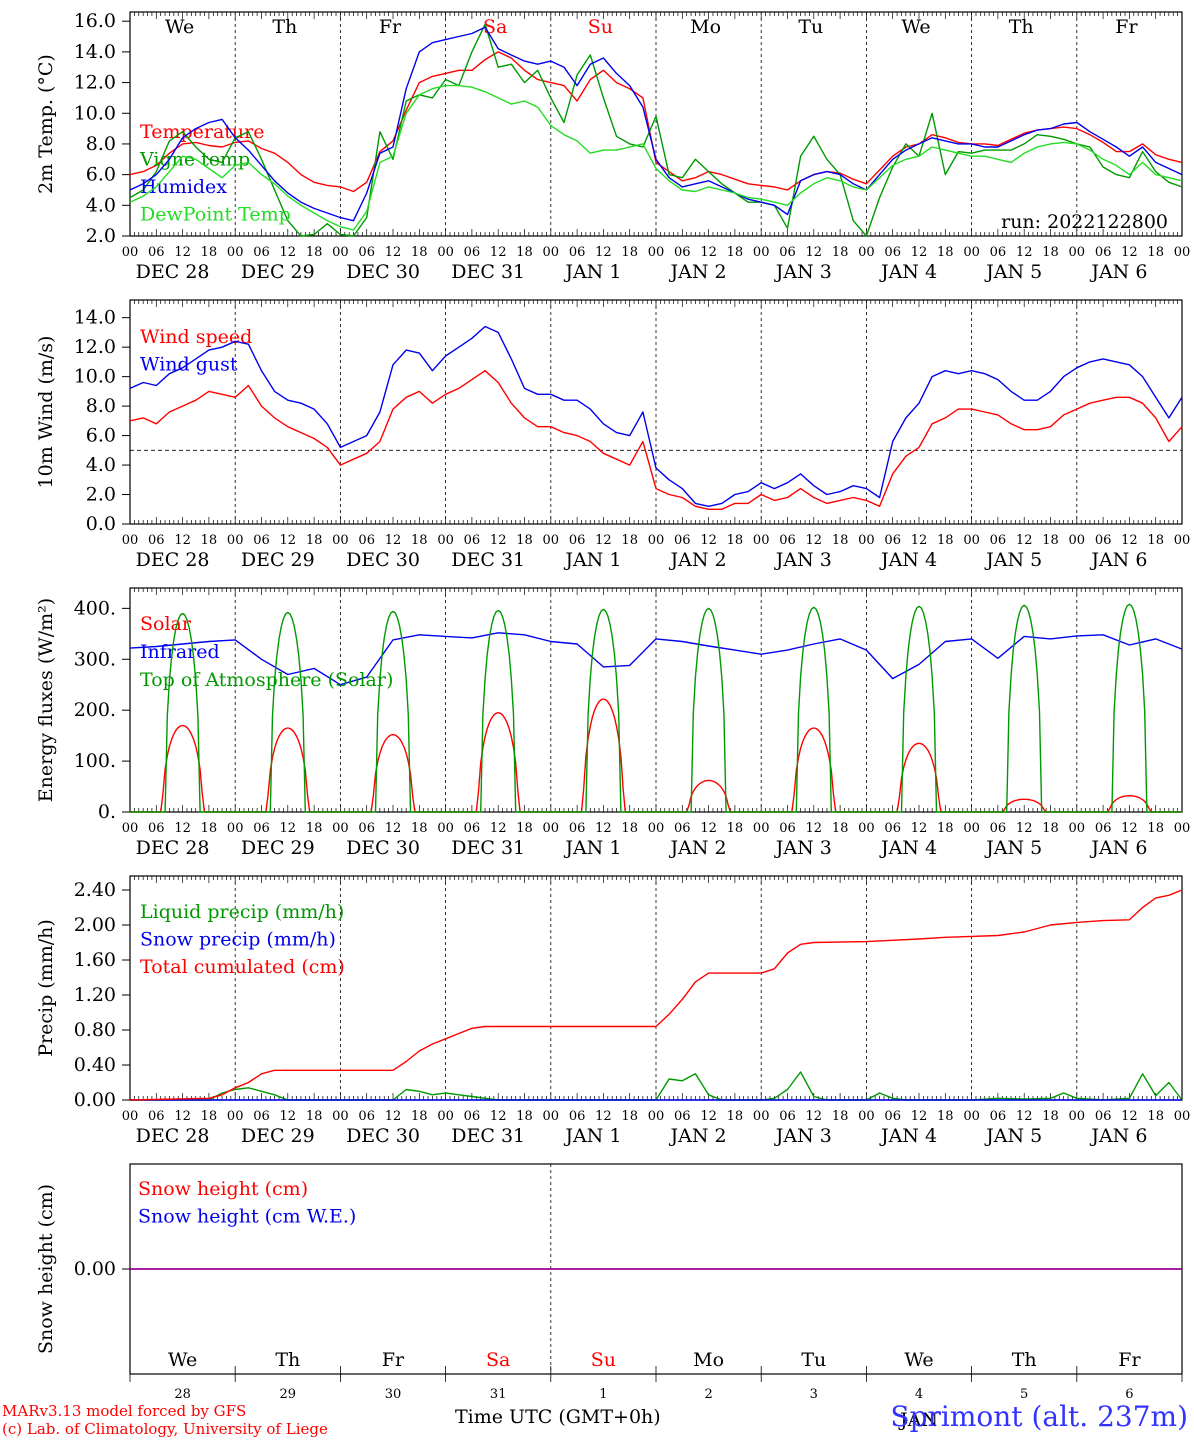 This screenshot has height=1440, width=1194. What do you see at coordinates (95, 21) in the screenshot?
I see `y-tick-label: 16.0` at bounding box center [95, 21].